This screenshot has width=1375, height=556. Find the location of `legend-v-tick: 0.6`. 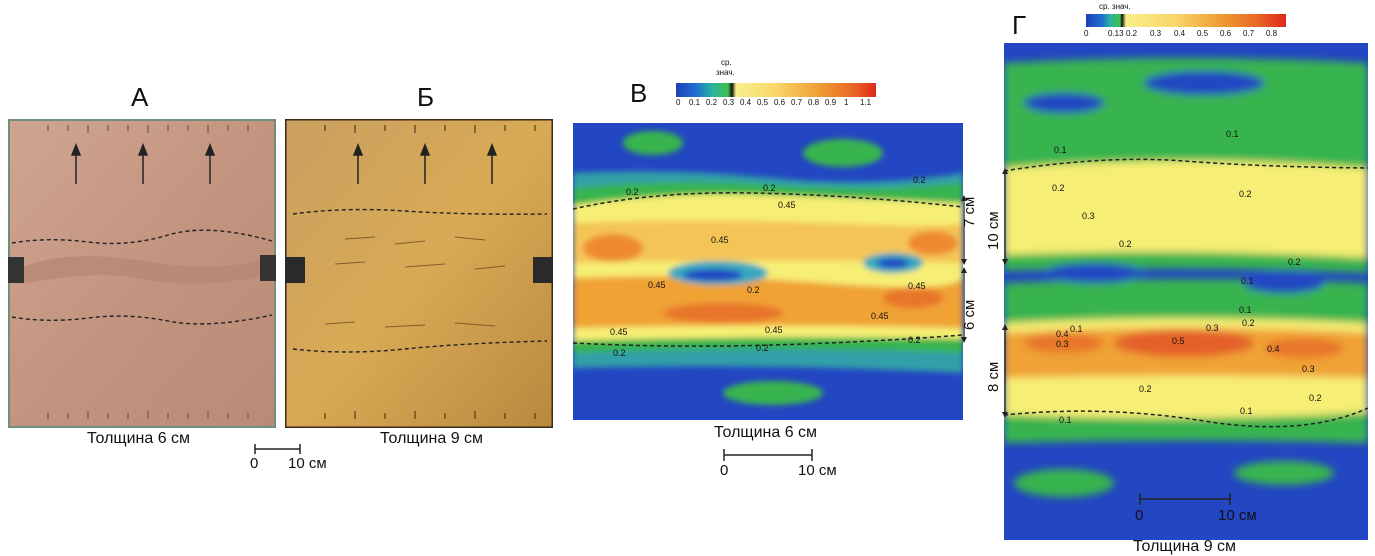

legend-v-tick: 0.6 is located at coordinates (780, 102).